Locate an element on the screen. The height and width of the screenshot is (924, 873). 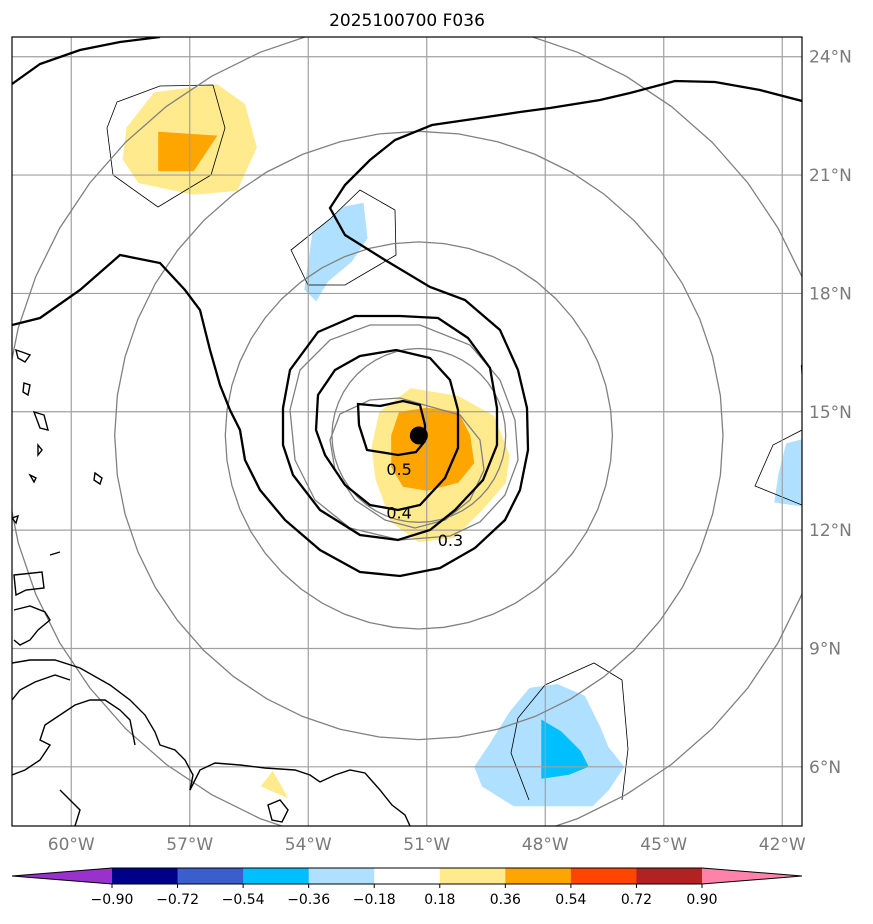
lat-tick-label-2: 21°N is located at coordinates (830, 176).